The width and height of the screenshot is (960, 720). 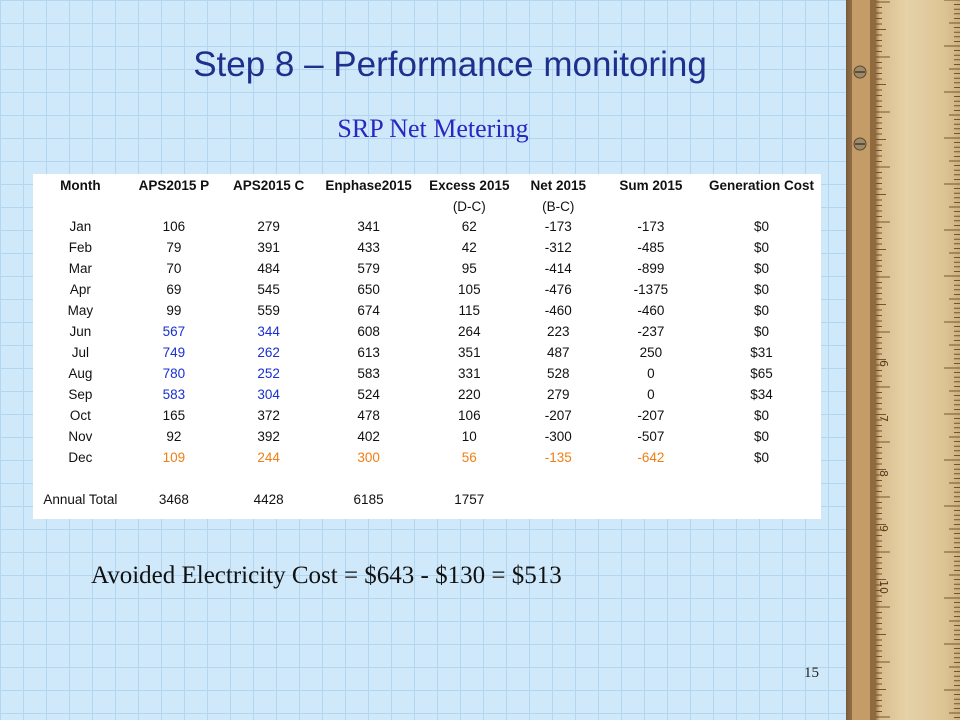 I want to click on total-net, so click(x=558, y=499).